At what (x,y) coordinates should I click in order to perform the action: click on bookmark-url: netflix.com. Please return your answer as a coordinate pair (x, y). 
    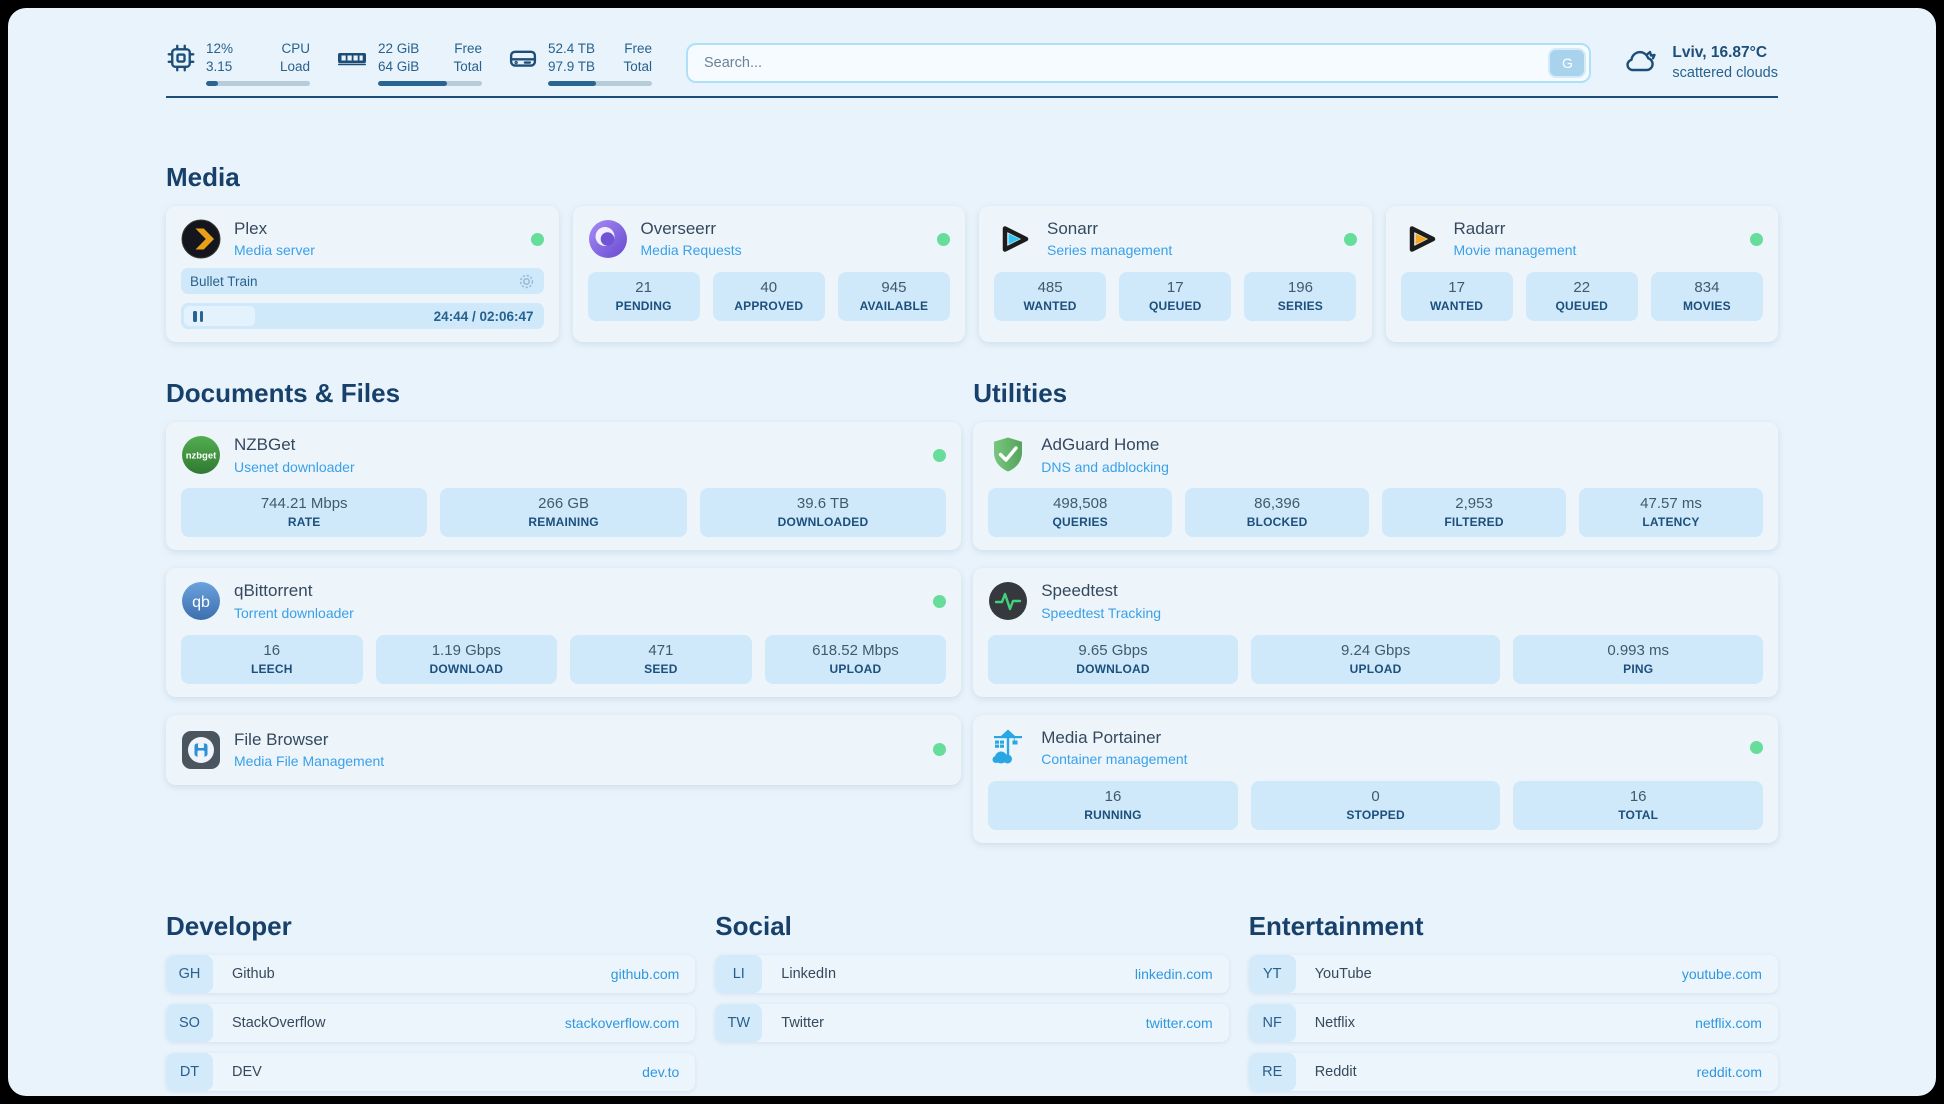
    Looking at the image, I should click on (1728, 1022).